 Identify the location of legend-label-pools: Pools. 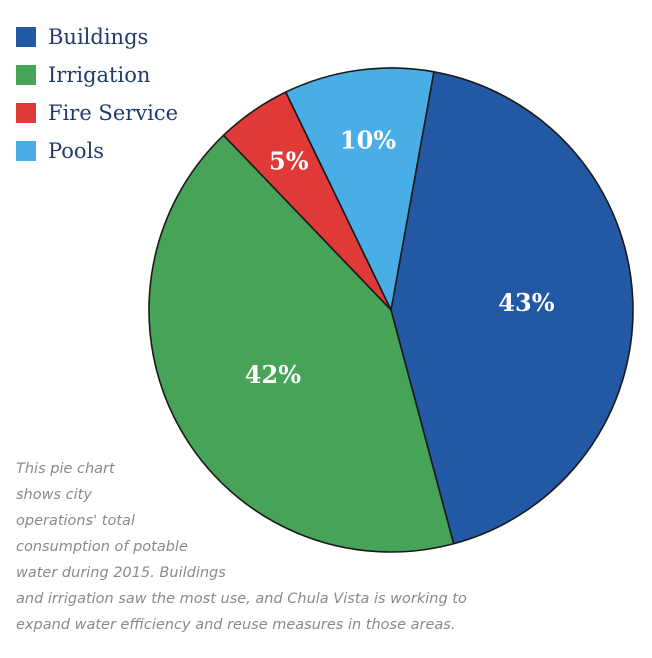
(76, 151).